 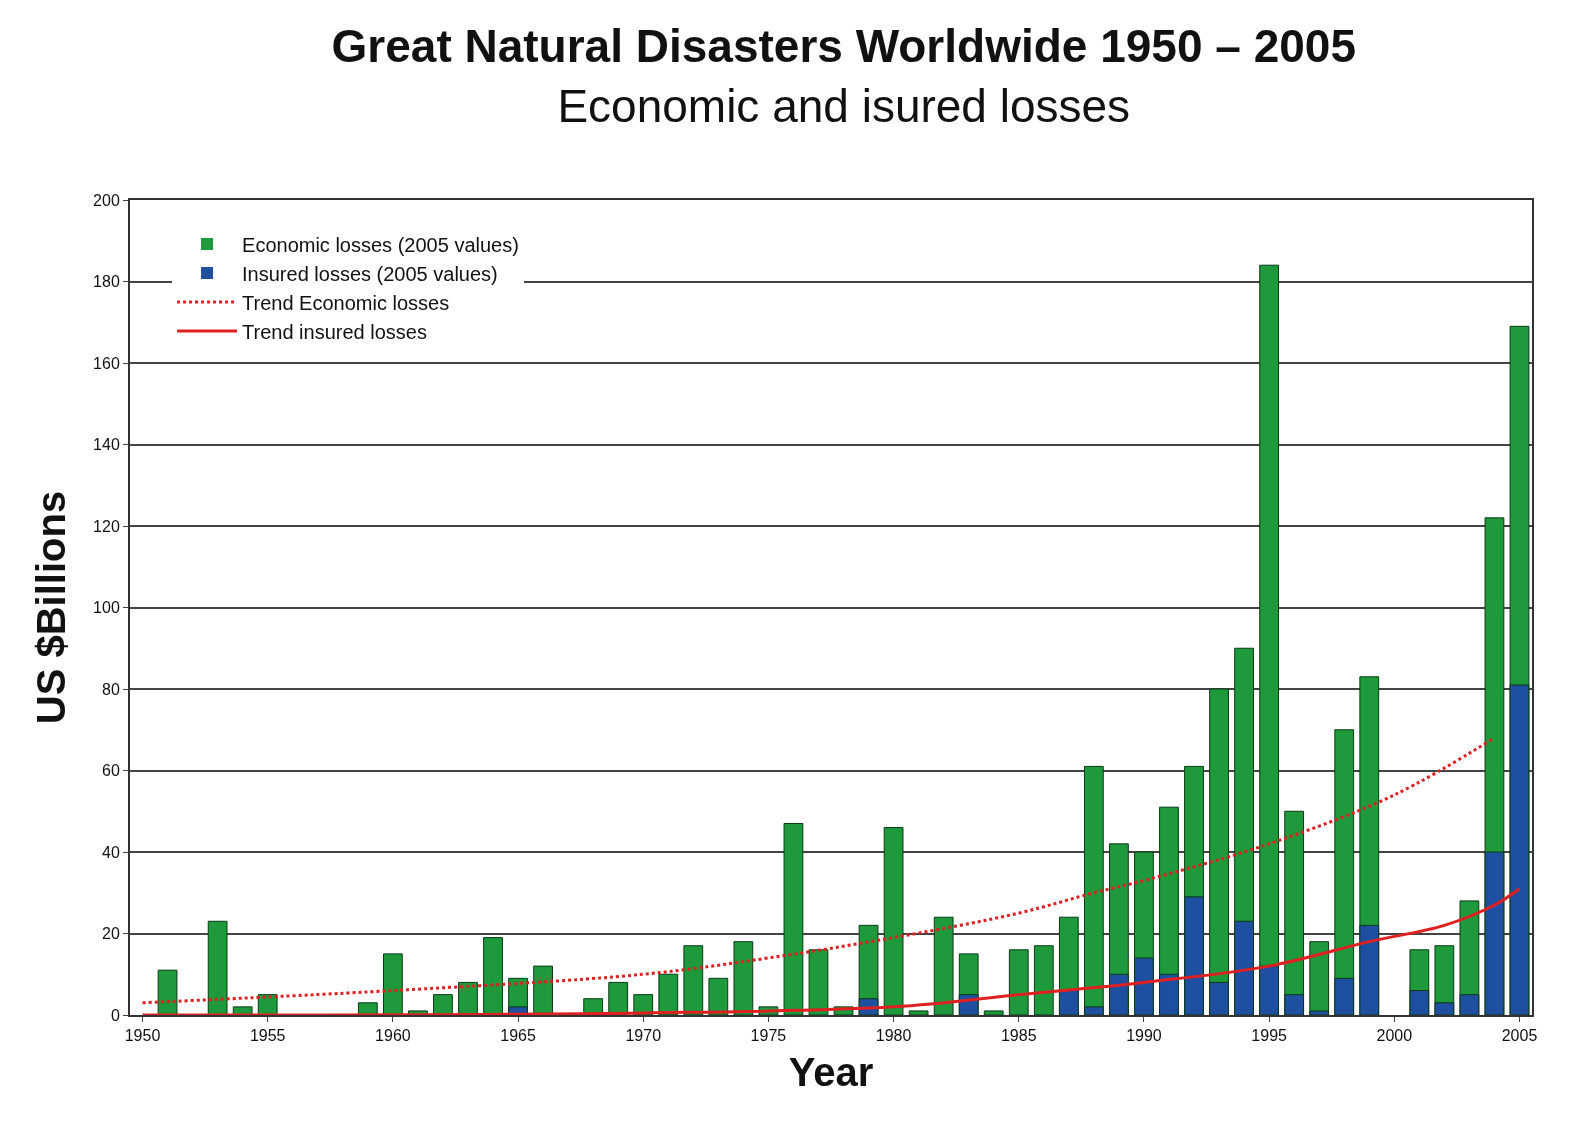 I want to click on x-tick-label: 1960, so click(x=393, y=1036).